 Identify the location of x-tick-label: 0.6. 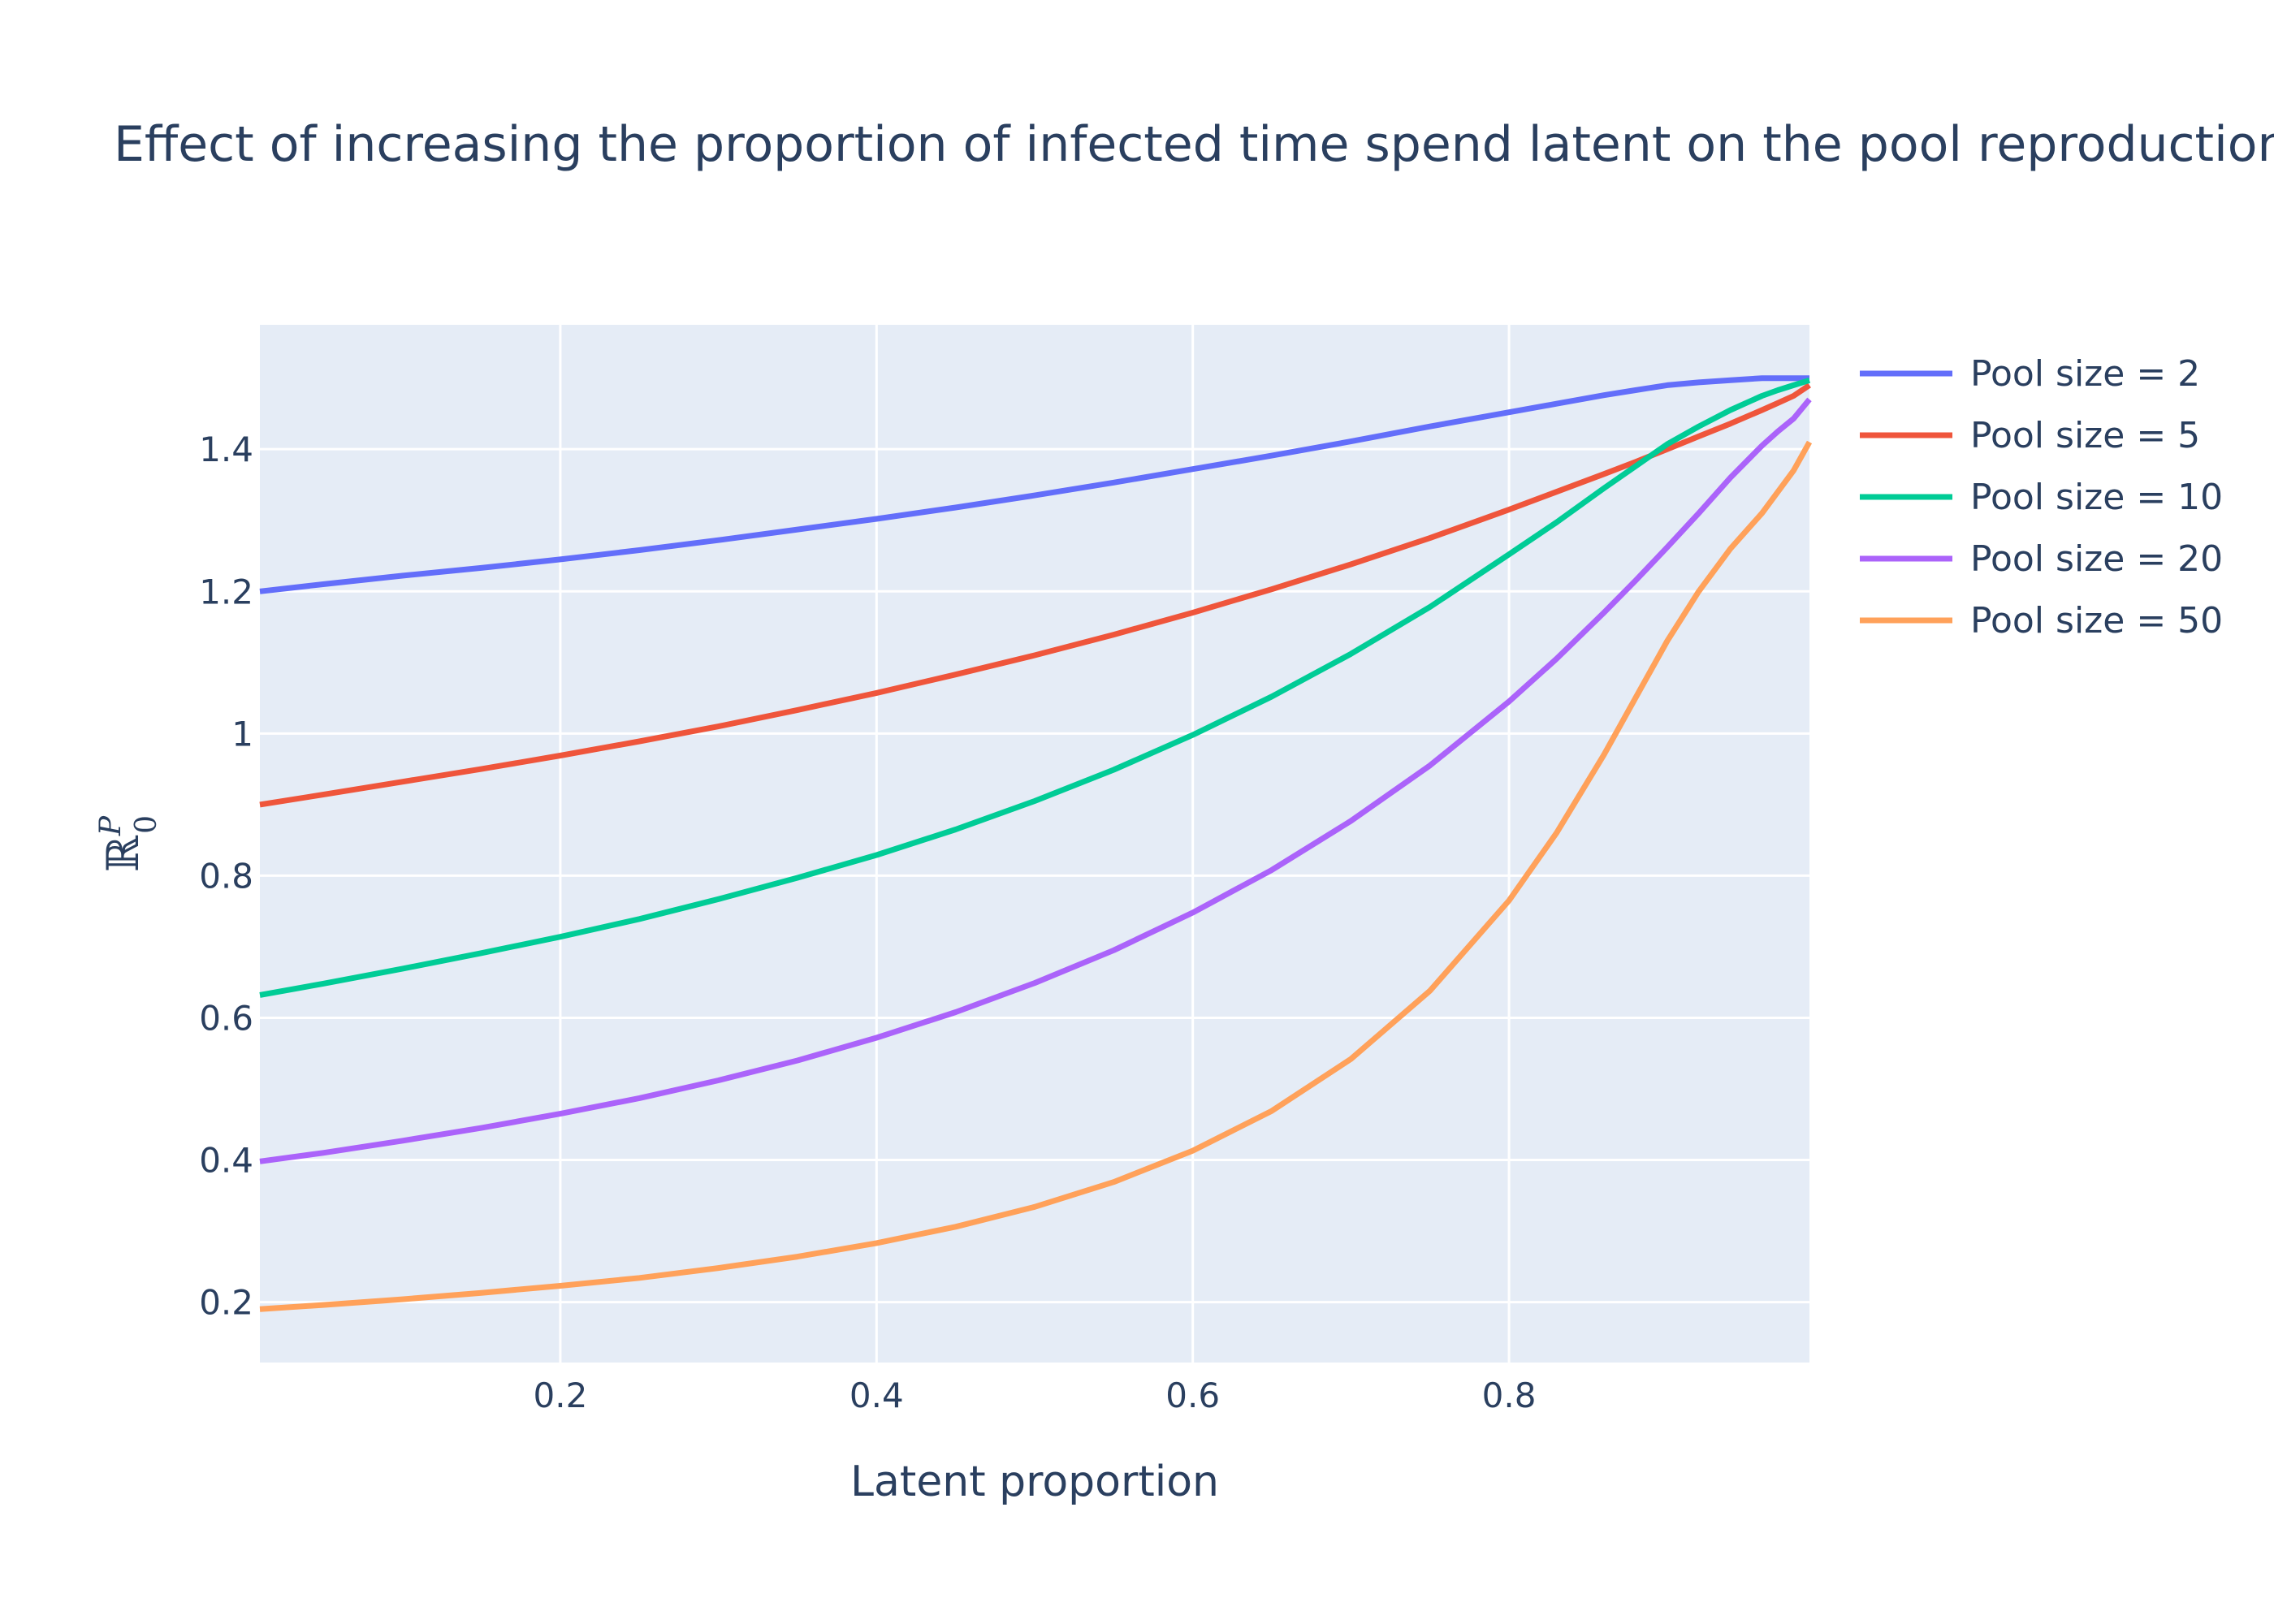
(1192, 1395).